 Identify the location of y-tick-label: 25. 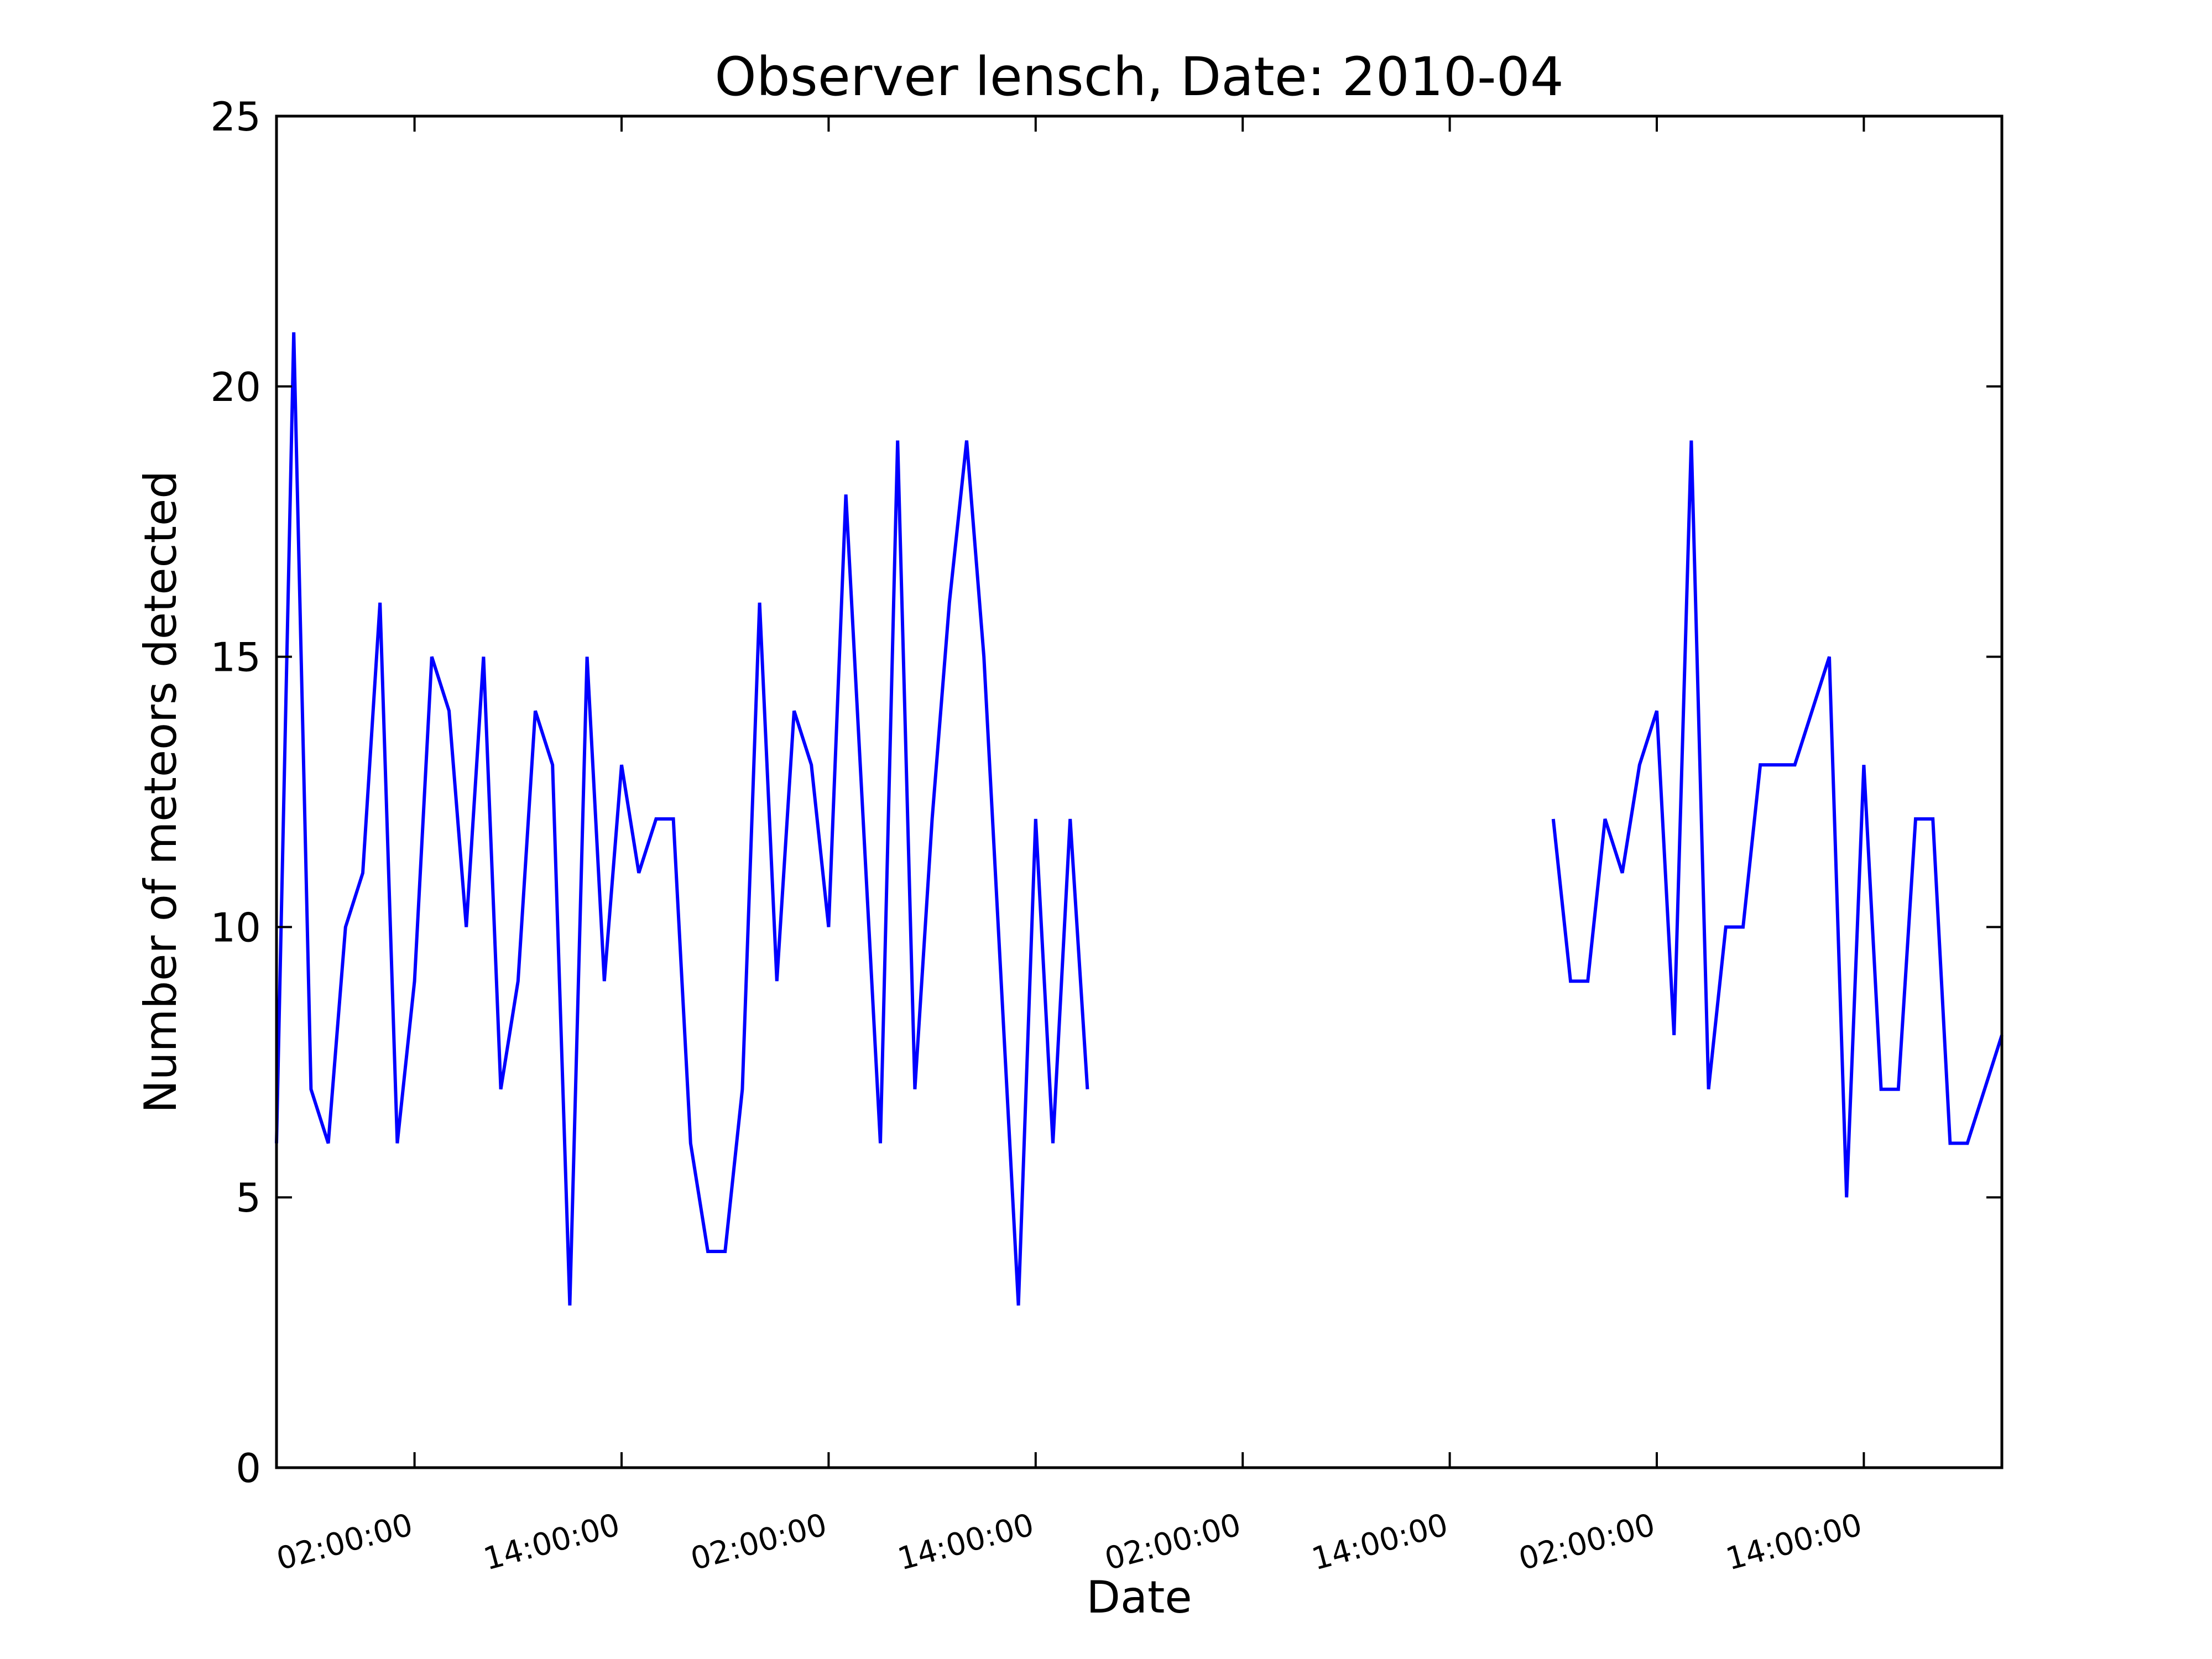
(236, 117).